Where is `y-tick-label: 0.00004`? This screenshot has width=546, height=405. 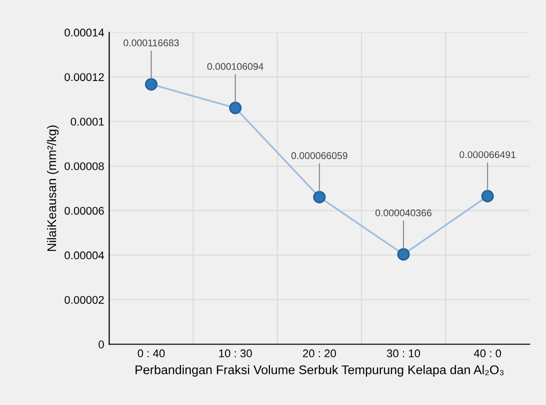
y-tick-label: 0.00004 is located at coordinates (84, 255).